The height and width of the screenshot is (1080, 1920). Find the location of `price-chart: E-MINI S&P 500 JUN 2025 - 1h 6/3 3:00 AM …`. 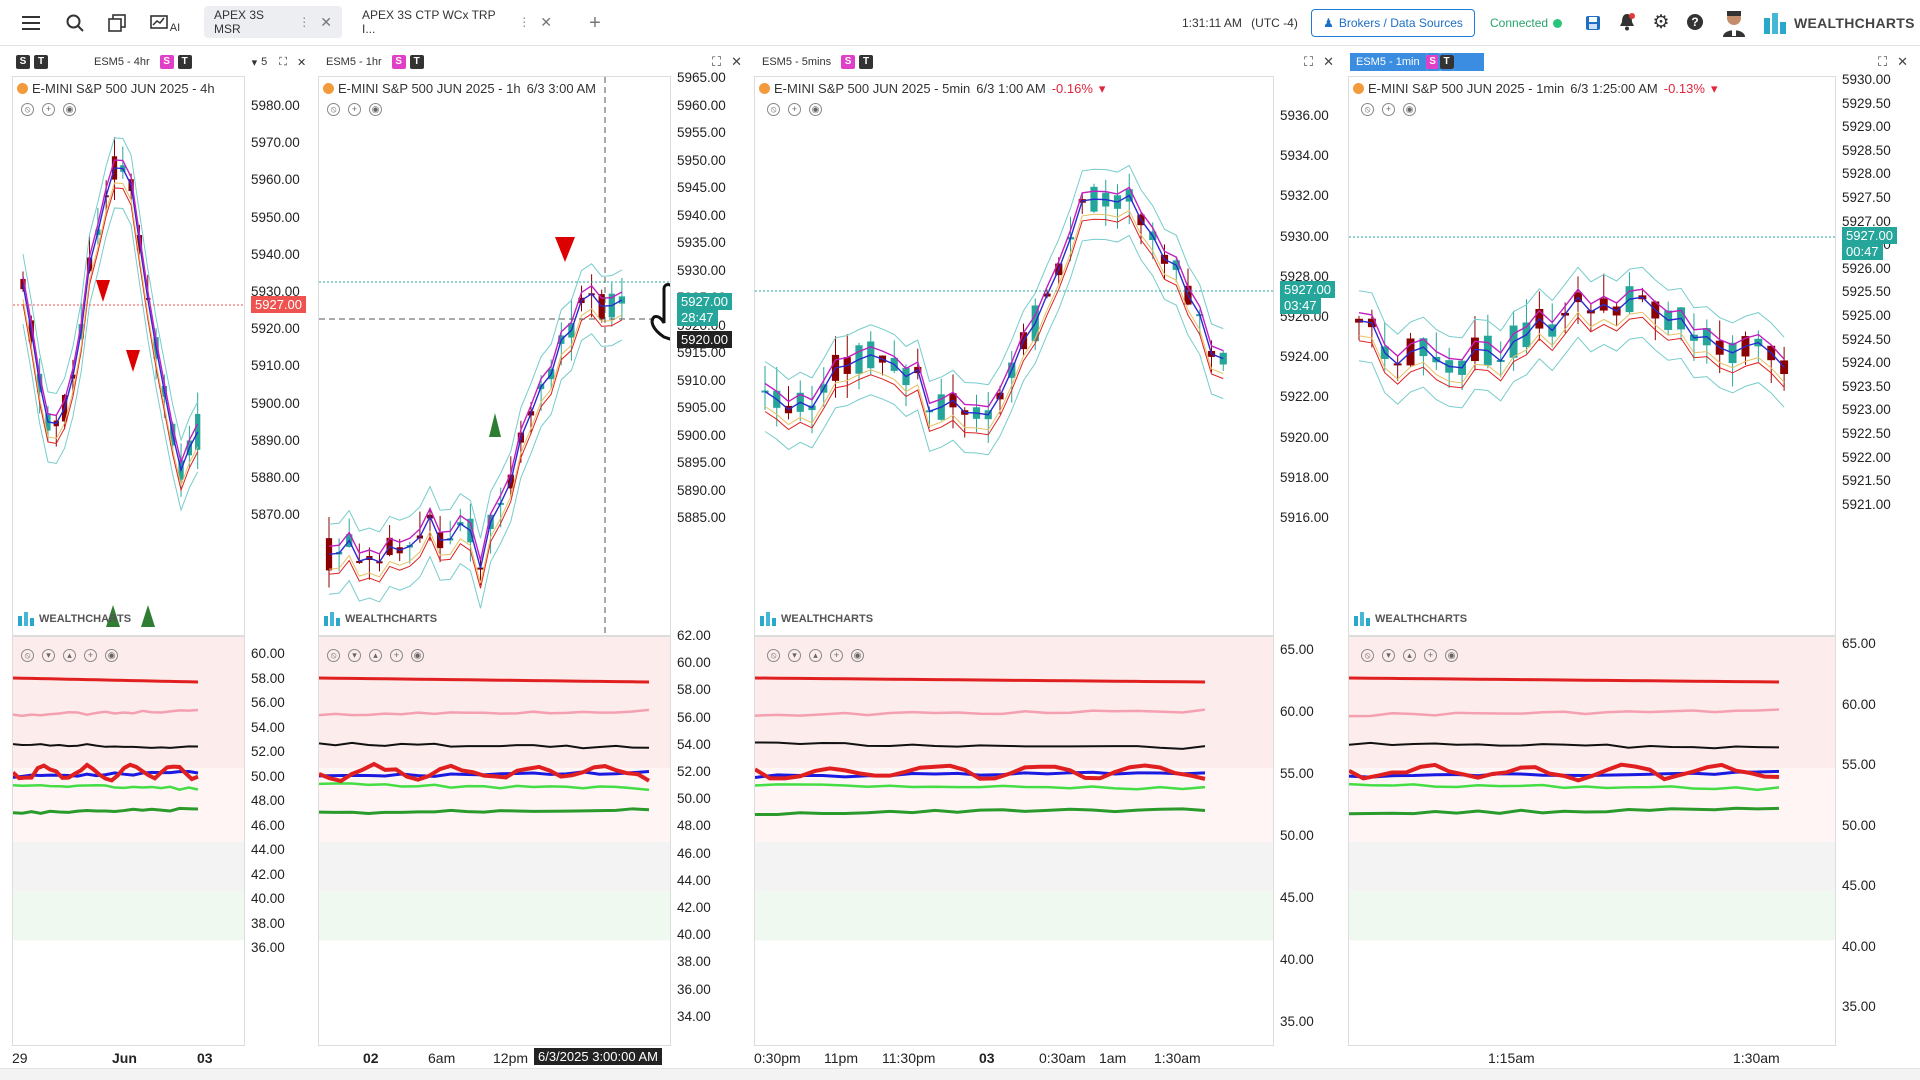

price-chart: E-MINI S&P 500 JUN 2025 - 1h 6/3 3:00 AM … is located at coordinates (494, 356).